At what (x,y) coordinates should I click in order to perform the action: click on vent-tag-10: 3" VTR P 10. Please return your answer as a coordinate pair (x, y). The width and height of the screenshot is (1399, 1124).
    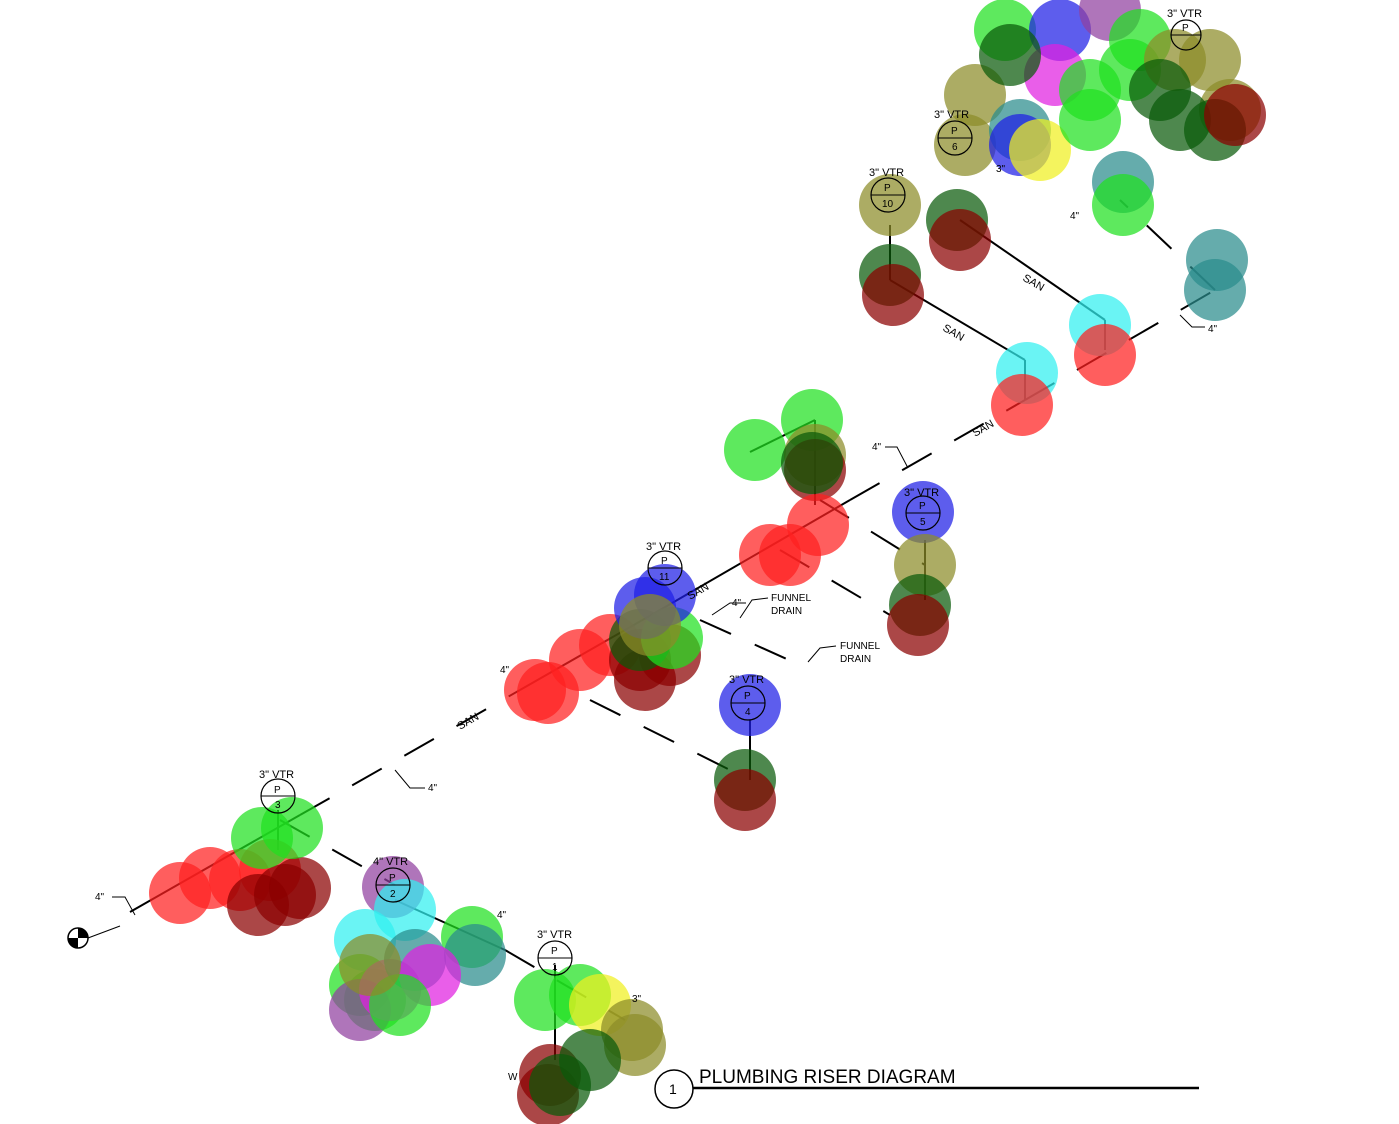
    Looking at the image, I should click on (887, 190).